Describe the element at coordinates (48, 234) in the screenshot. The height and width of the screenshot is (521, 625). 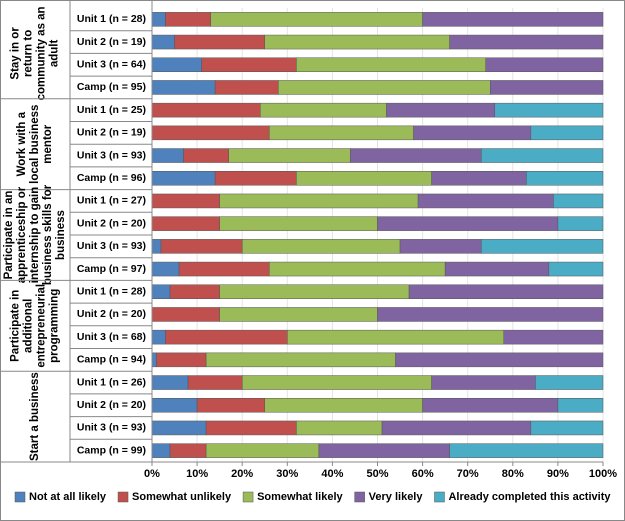
I see `group-label: business skills for` at that location.